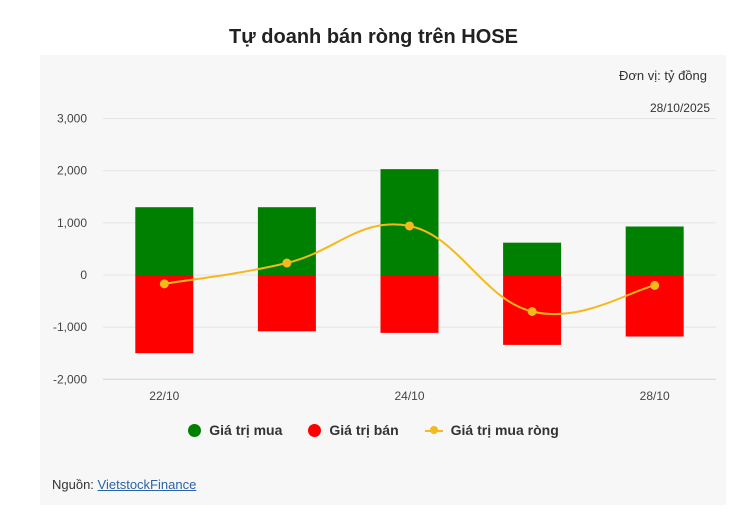  Describe the element at coordinates (195, 430) in the screenshot. I see `legend-buy-marker-icon` at that location.